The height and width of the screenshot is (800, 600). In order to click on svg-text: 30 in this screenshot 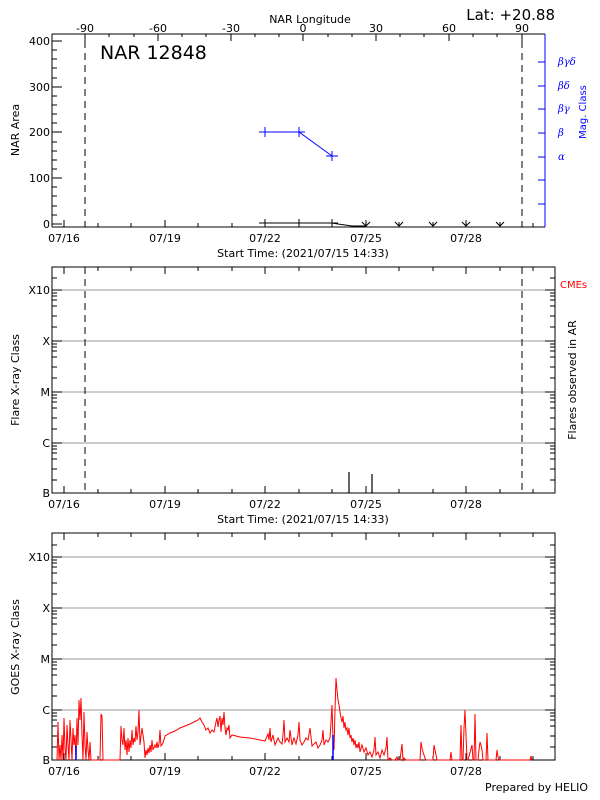, I will do `click(376, 28)`.